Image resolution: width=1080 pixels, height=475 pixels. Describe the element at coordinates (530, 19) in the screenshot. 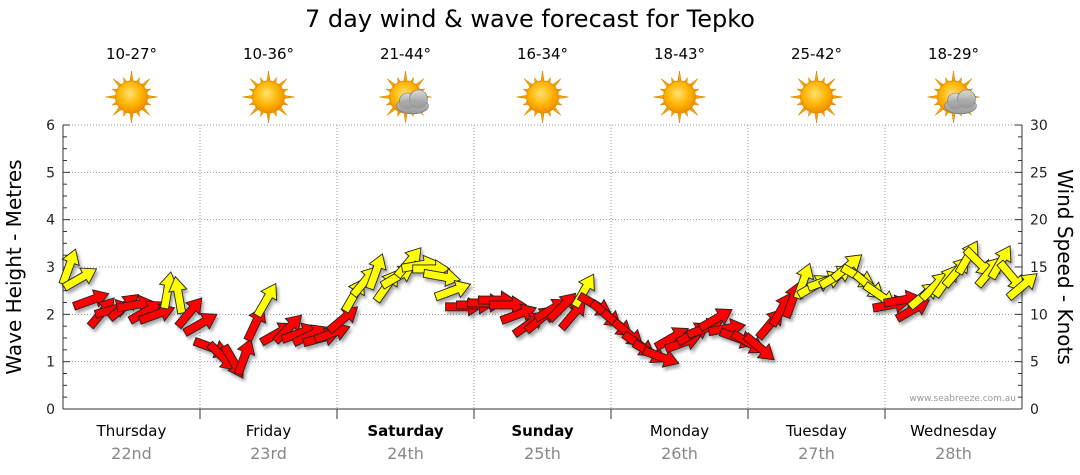

I see `chart-title: 7 day wind & wave forecast for Tepko` at that location.